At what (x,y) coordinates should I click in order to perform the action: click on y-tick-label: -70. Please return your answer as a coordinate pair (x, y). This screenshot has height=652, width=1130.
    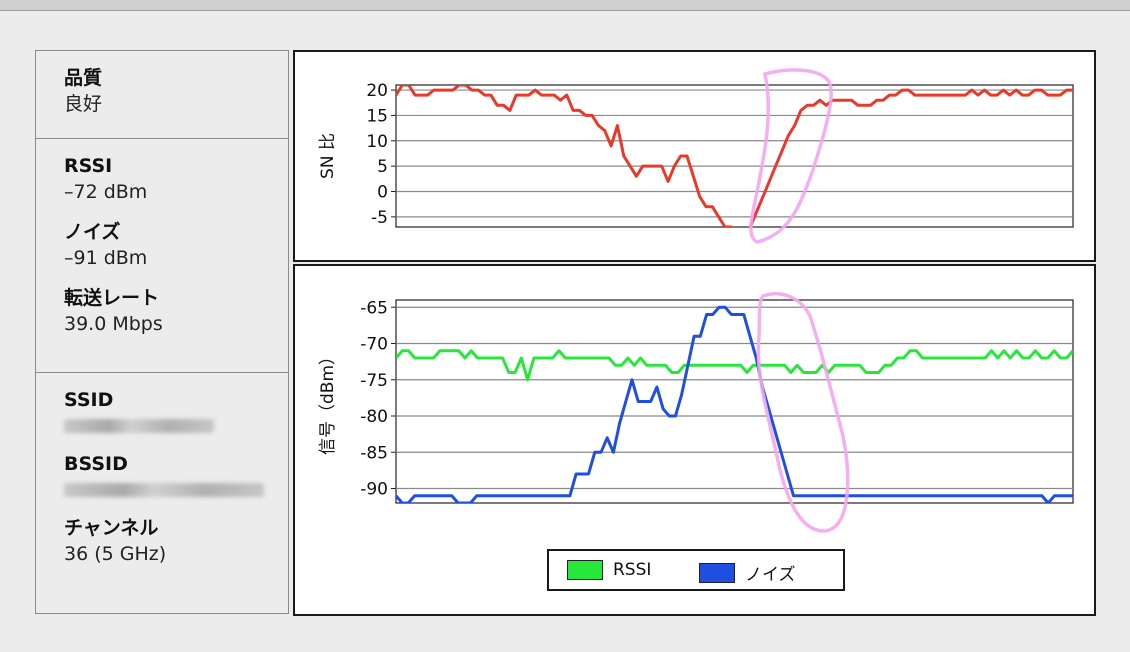
    Looking at the image, I should click on (374, 345).